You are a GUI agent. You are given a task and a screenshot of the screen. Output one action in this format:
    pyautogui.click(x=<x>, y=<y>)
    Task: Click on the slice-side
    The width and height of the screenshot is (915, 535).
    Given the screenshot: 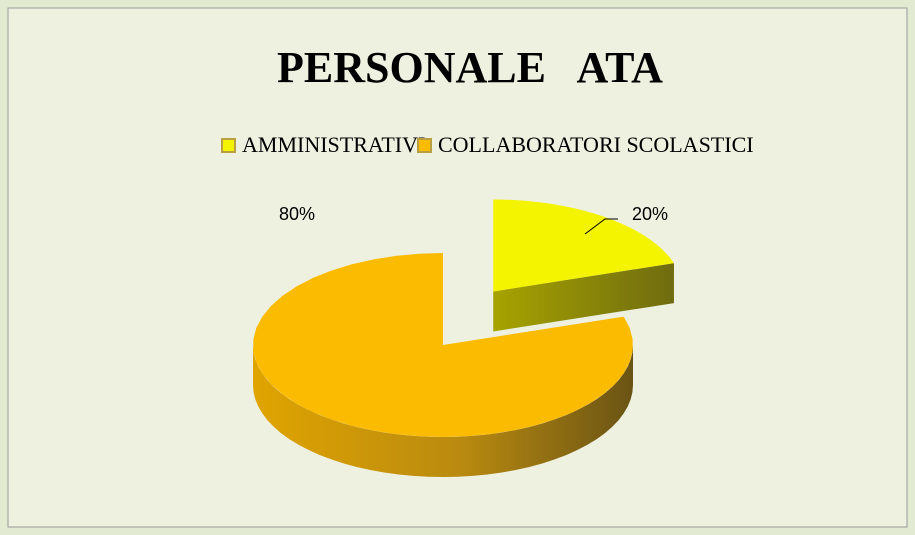 What is the action you would take?
    pyautogui.click(x=583, y=297)
    